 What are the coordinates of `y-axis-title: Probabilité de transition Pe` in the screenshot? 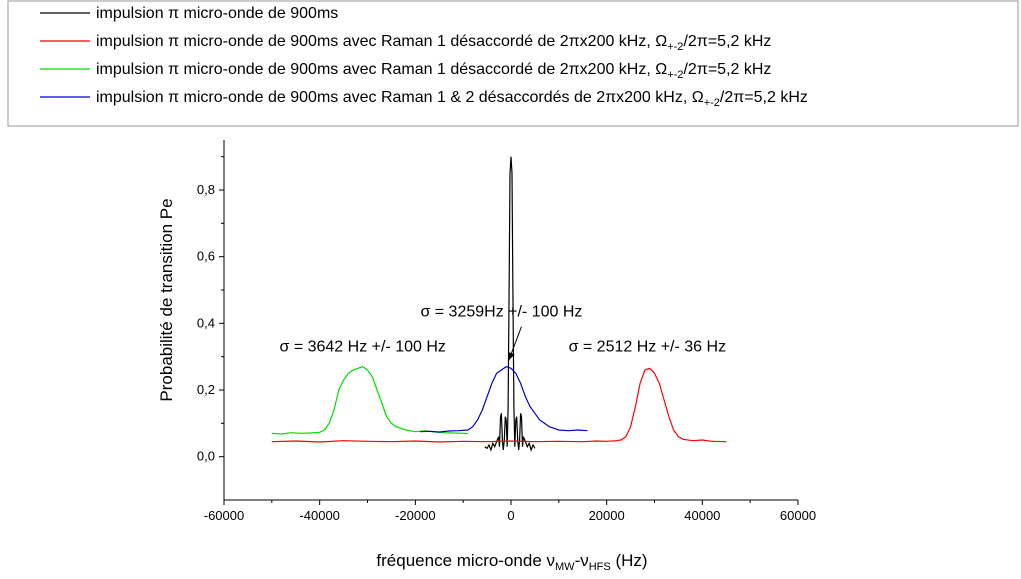 It's located at (166, 299).